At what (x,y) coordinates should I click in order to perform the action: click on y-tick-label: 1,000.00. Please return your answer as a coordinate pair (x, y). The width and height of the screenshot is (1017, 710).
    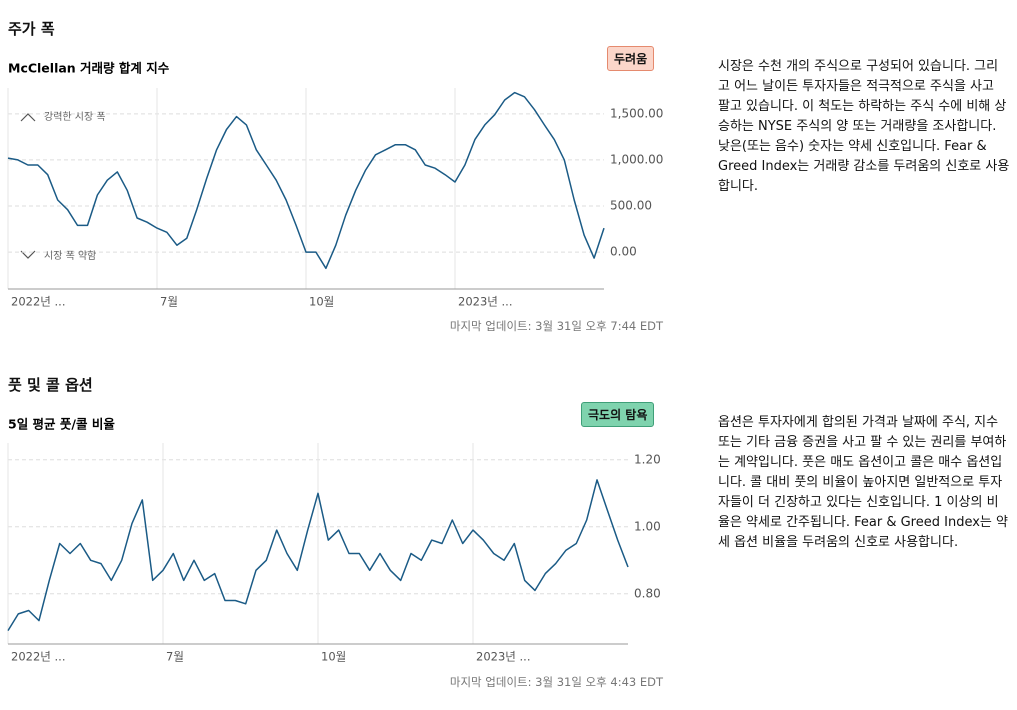
    Looking at the image, I should click on (636, 159).